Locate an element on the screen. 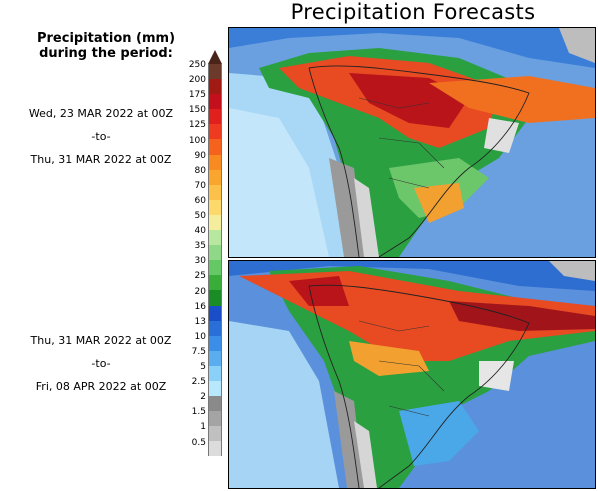 This screenshot has height=491, width=598. colorbar-min-arrow is located at coordinates (215, 463).